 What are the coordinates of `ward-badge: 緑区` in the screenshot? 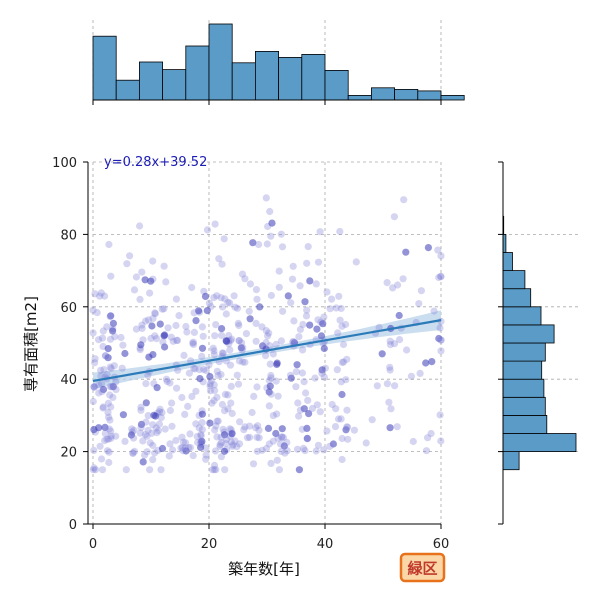 It's located at (422, 567).